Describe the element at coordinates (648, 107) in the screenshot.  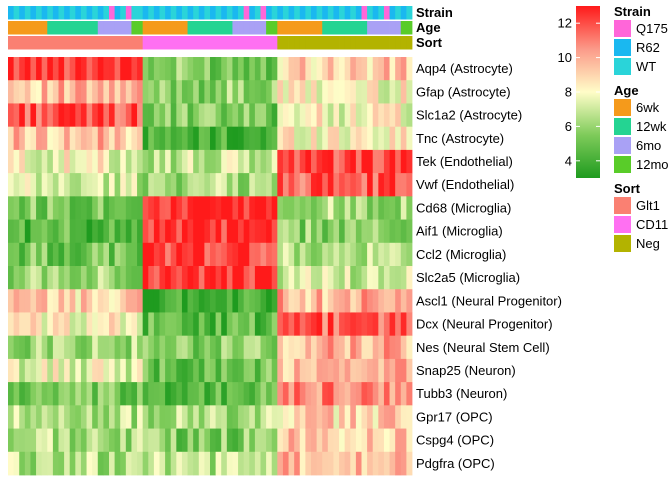
I see `legend-item-label: 6wk` at that location.